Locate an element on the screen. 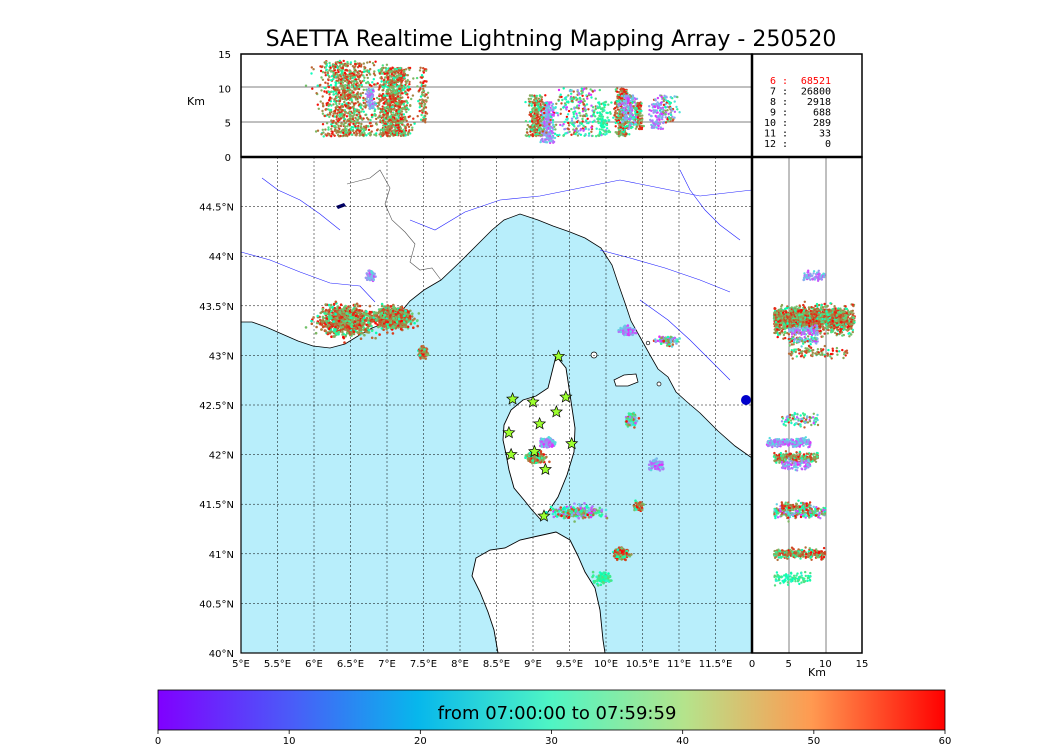  elba-island is located at coordinates (626, 380).